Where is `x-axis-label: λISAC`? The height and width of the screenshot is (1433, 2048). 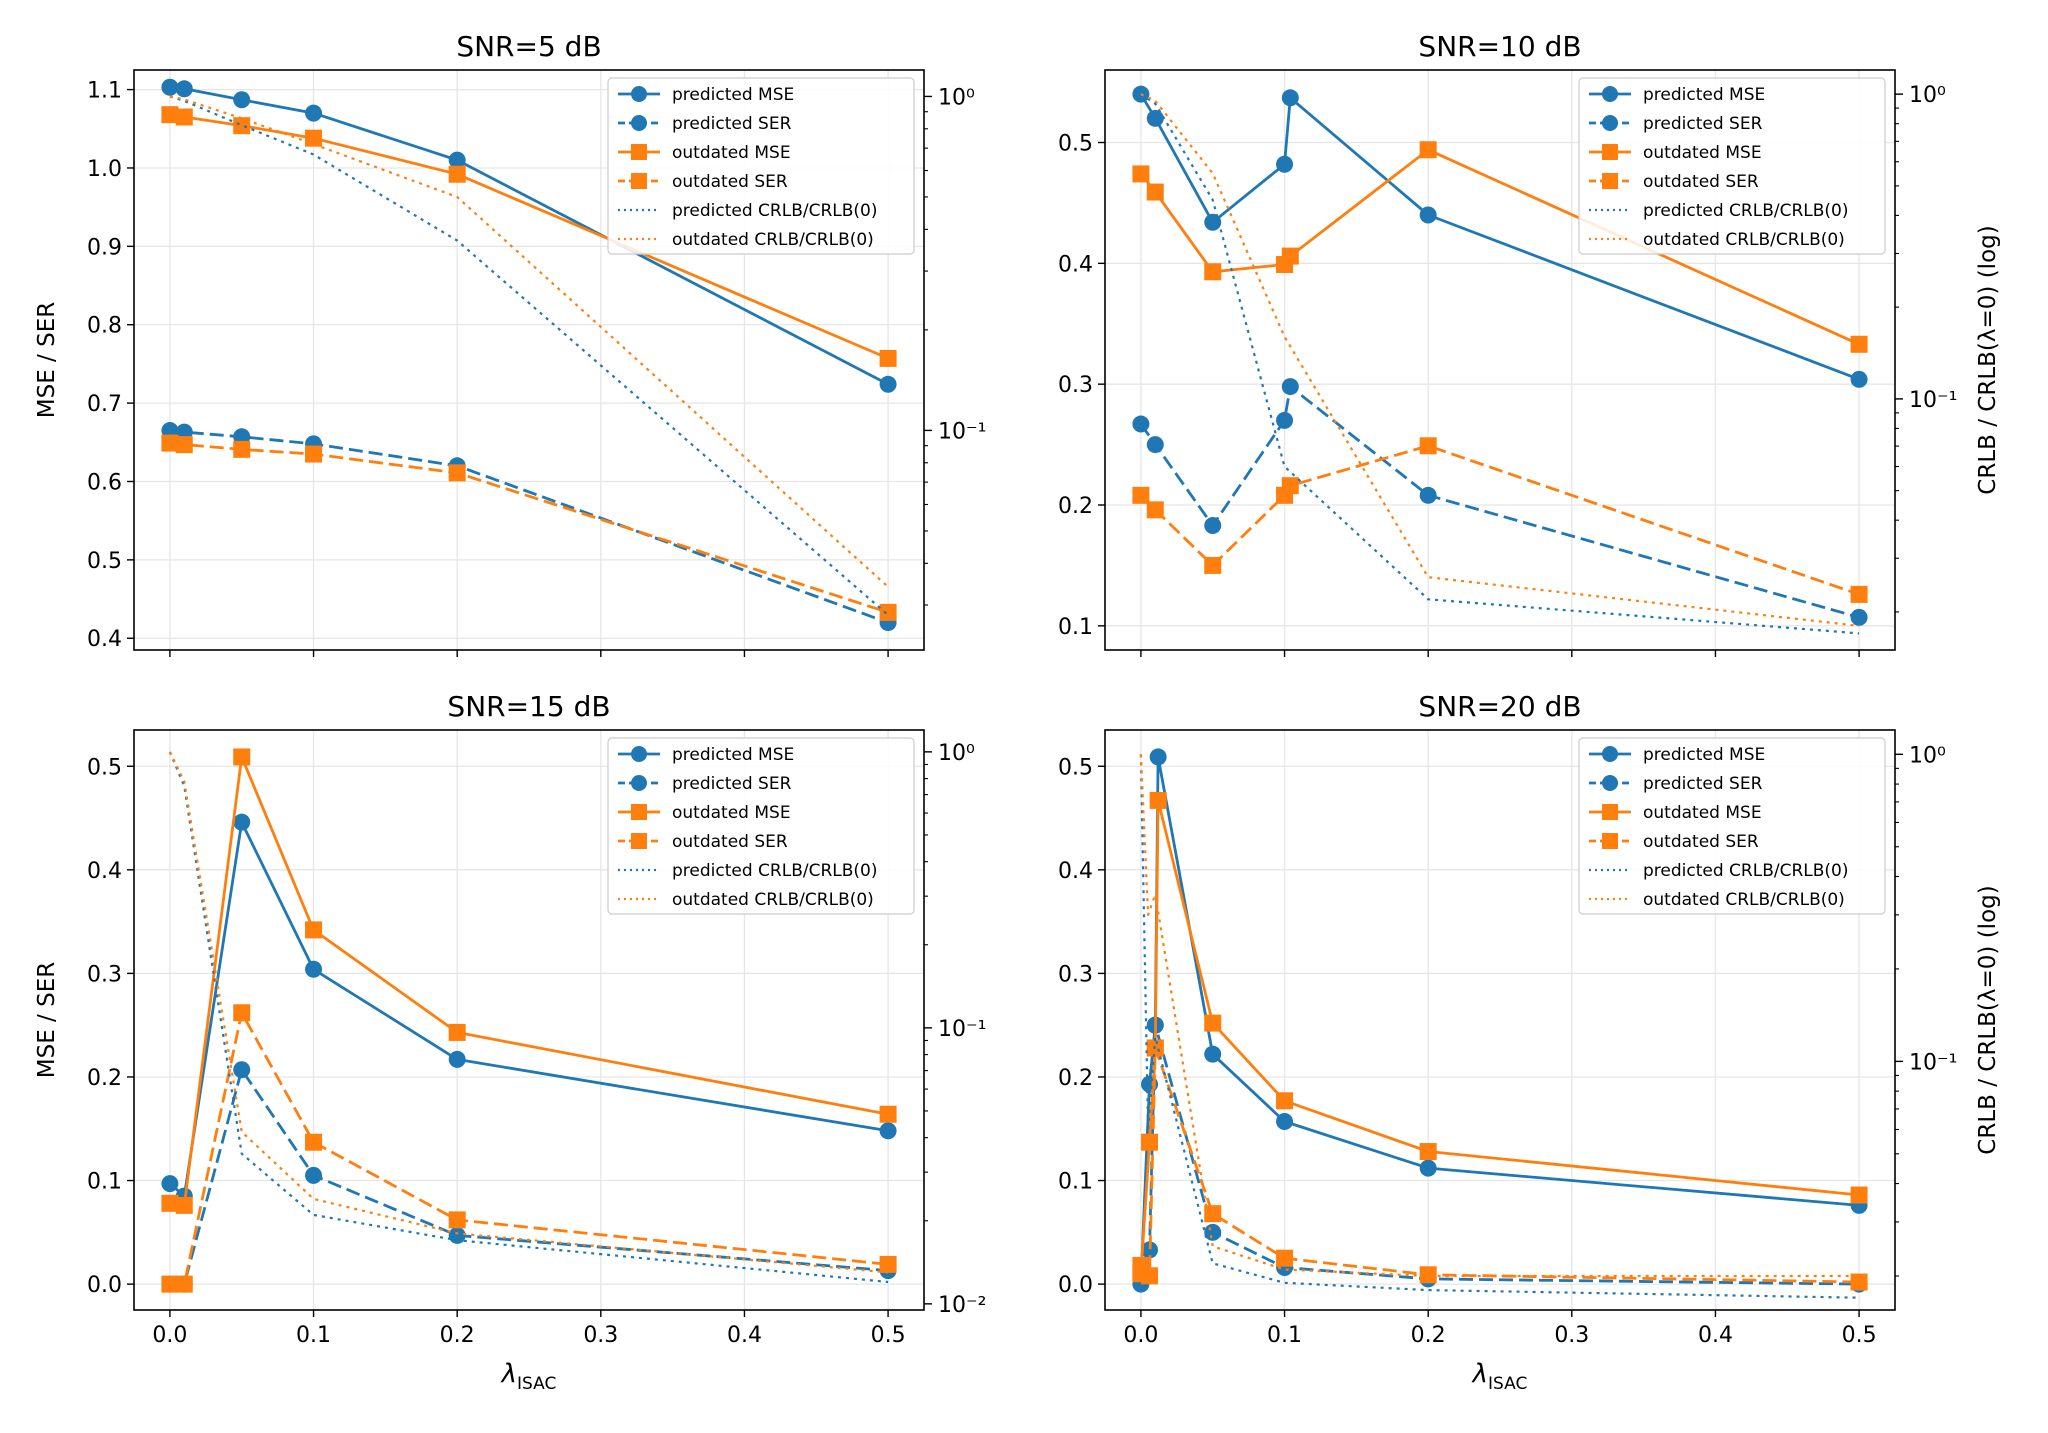
x-axis-label: λISAC is located at coordinates (1499, 1376).